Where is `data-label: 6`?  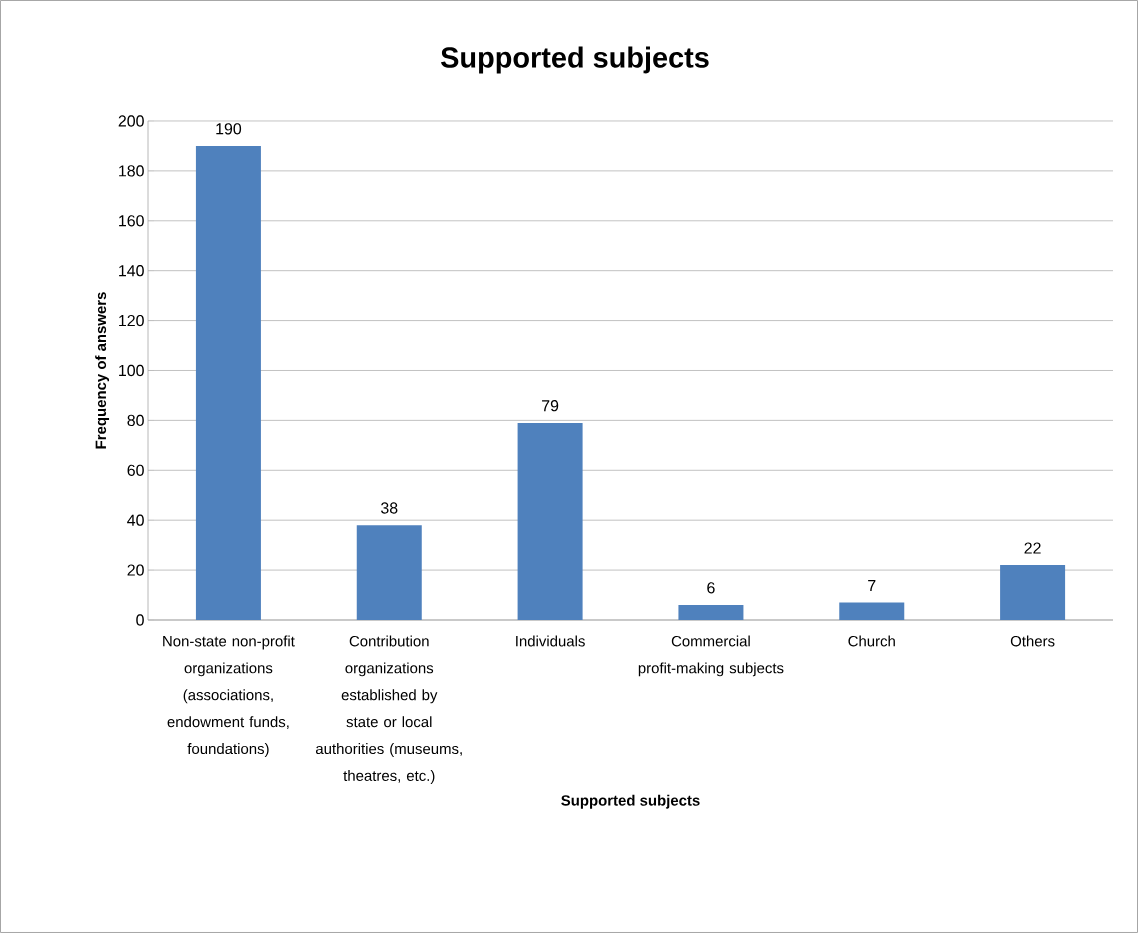
data-label: 6 is located at coordinates (711, 588).